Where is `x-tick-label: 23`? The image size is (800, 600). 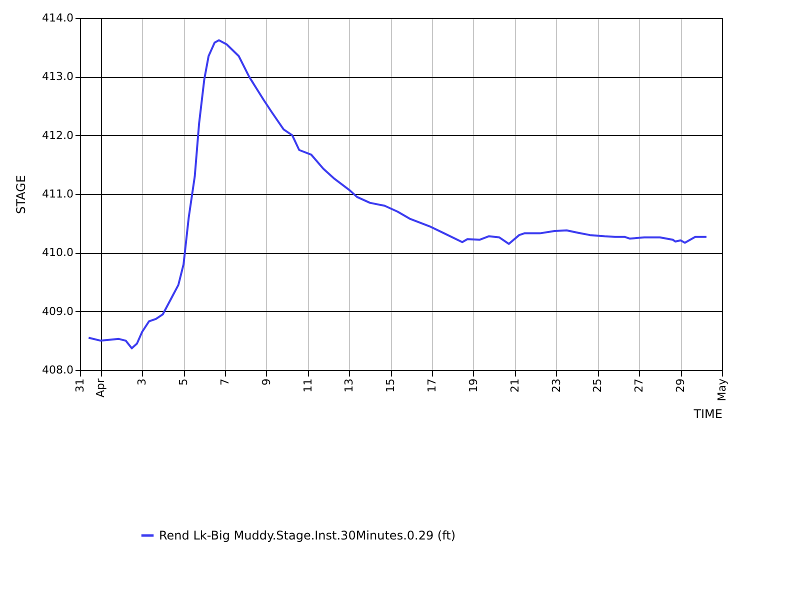
x-tick-label: 23 is located at coordinates (556, 385).